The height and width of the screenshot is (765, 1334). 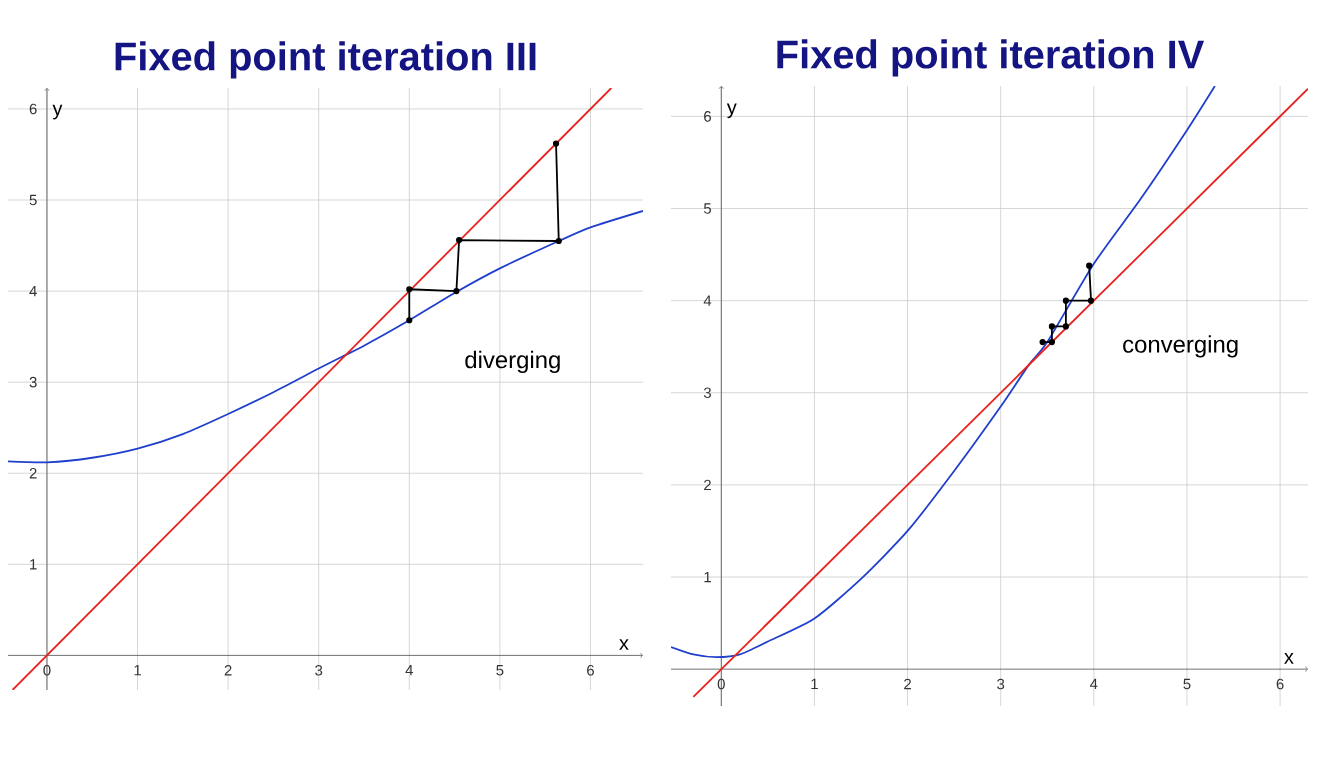 What do you see at coordinates (512, 362) in the screenshot?
I see `annotation: diverging` at bounding box center [512, 362].